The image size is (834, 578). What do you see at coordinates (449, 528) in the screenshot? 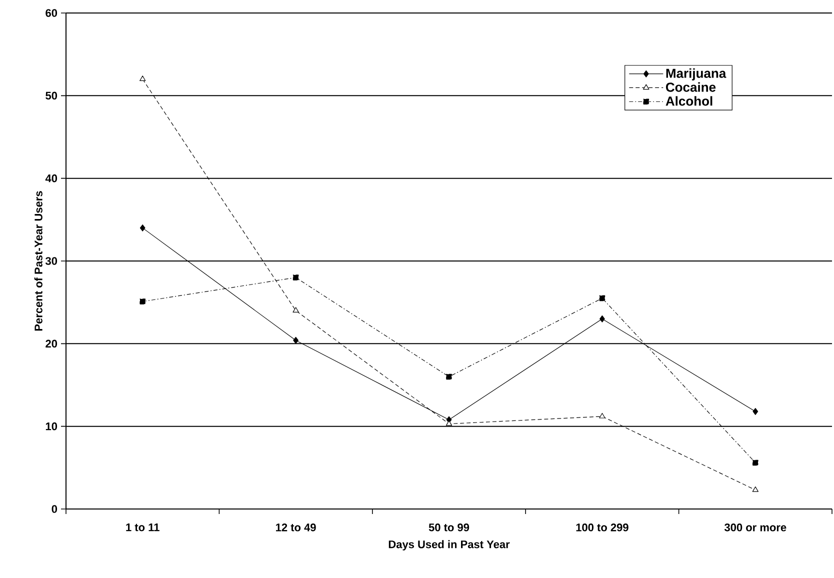
I see `x-tick-label: 50 to 99` at bounding box center [449, 528].